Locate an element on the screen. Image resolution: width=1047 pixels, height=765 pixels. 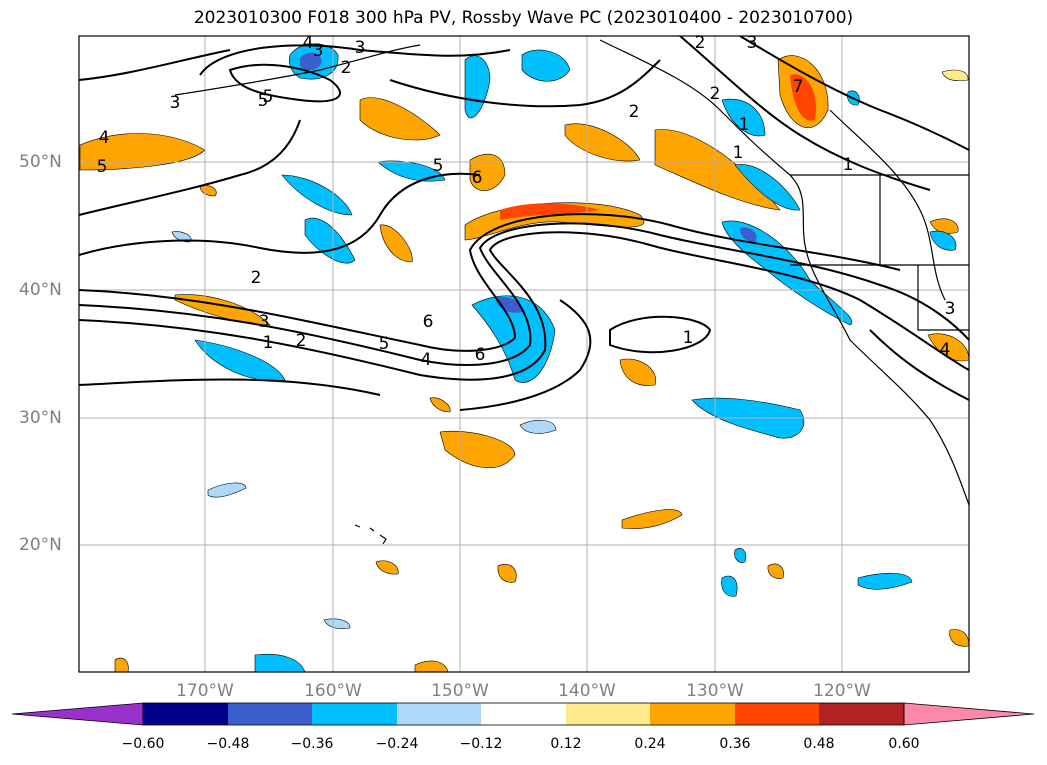
colorbar-tick: 0.60 is located at coordinates (904, 744).